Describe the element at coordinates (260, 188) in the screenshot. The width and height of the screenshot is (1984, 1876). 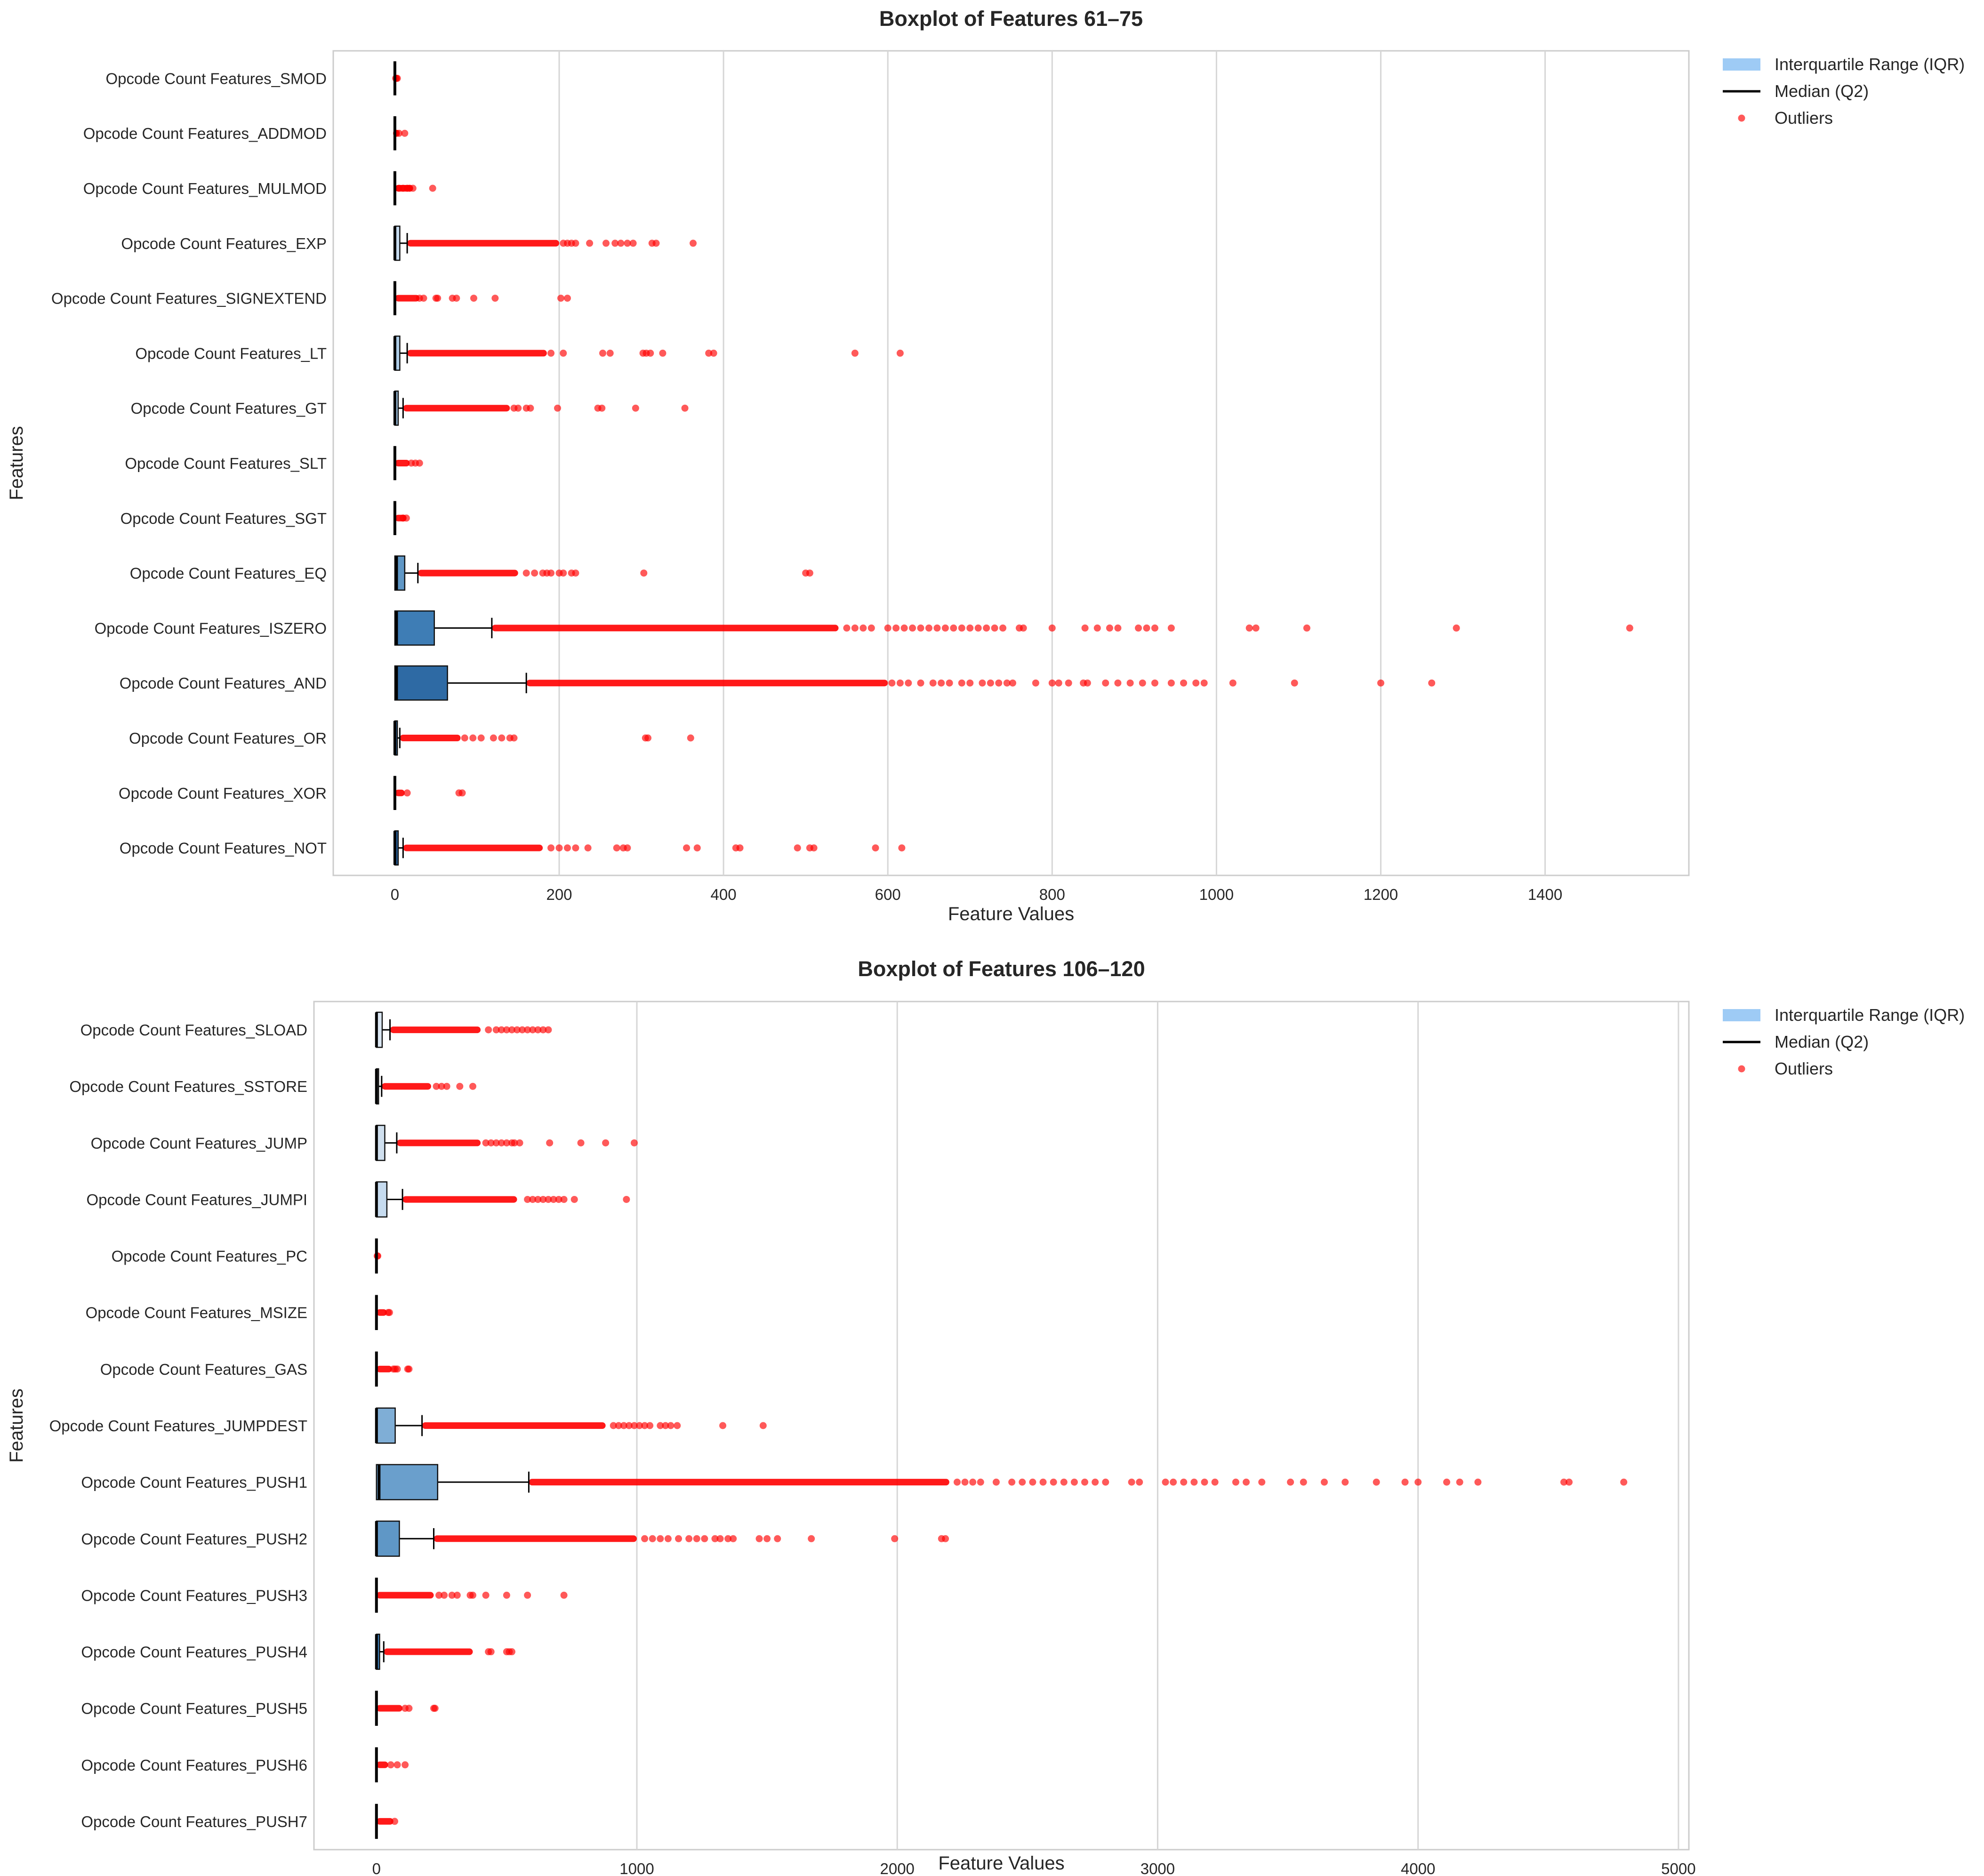
I see `box-mulmod: Opcode Count Features_MULMOD` at that location.